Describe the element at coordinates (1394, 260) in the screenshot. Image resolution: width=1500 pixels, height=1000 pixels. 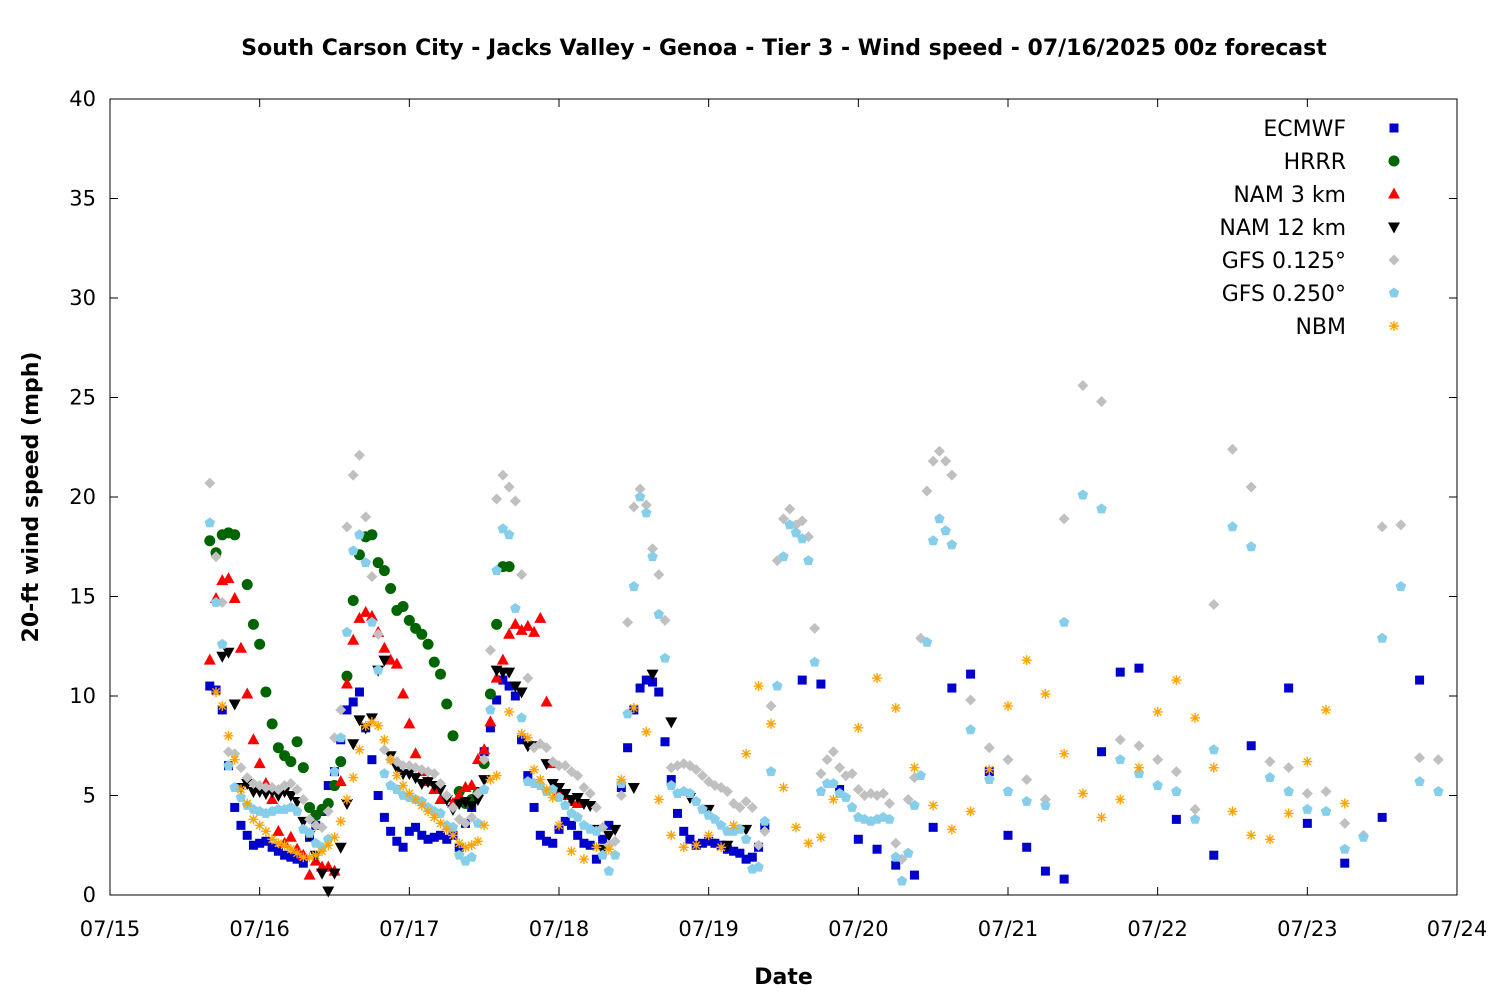
I see `legend-marker` at that location.